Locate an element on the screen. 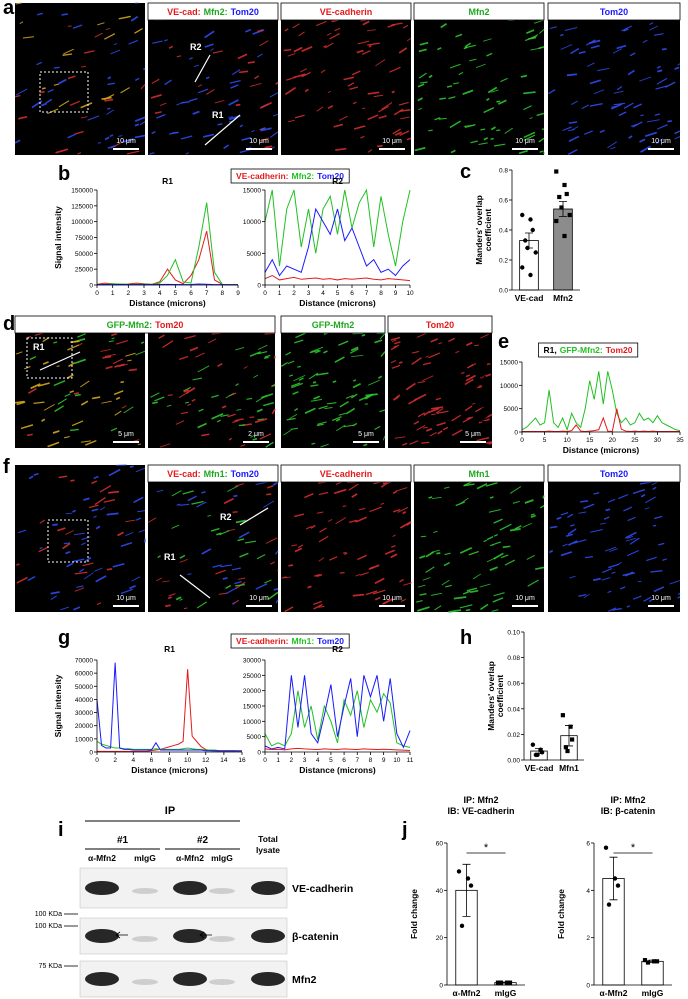 The image size is (688, 999). band-label: β-catenin is located at coordinates (315, 937).